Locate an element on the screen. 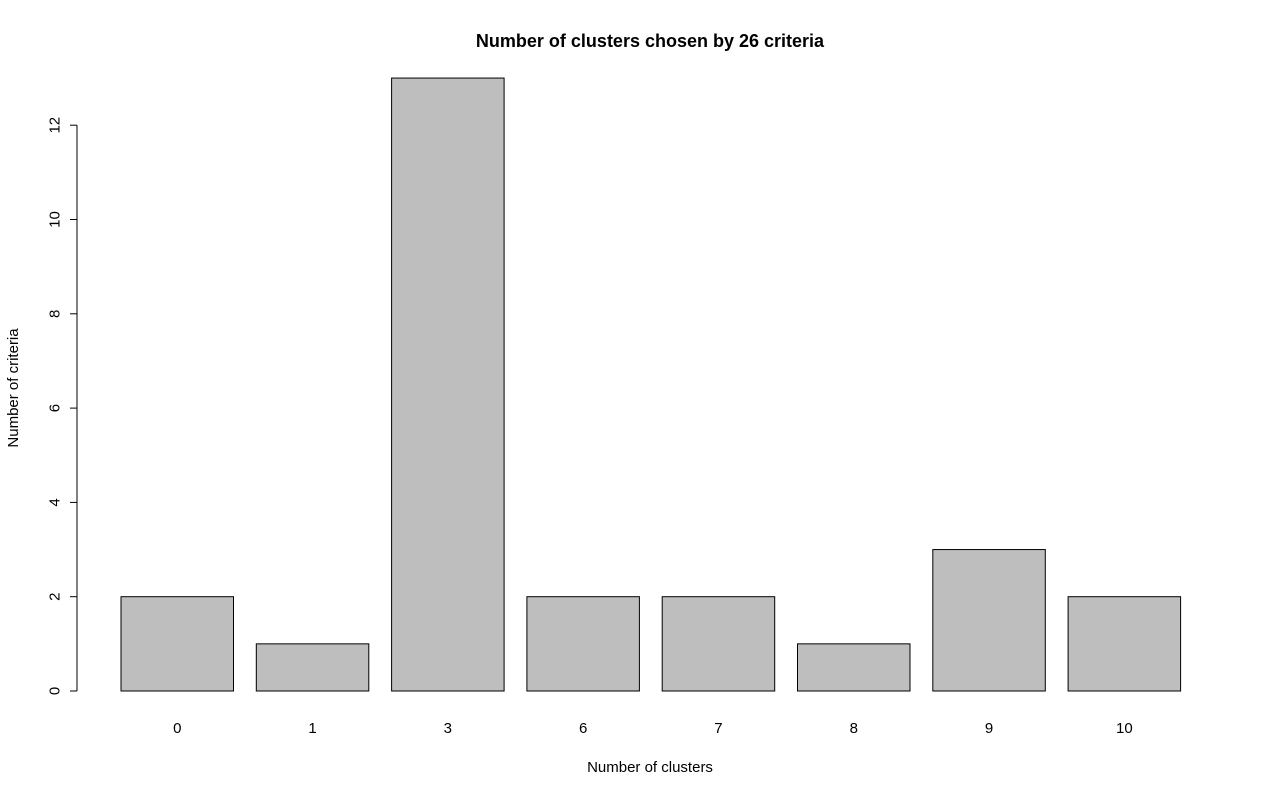  x-axis-label: Number of clusters is located at coordinates (650, 767).